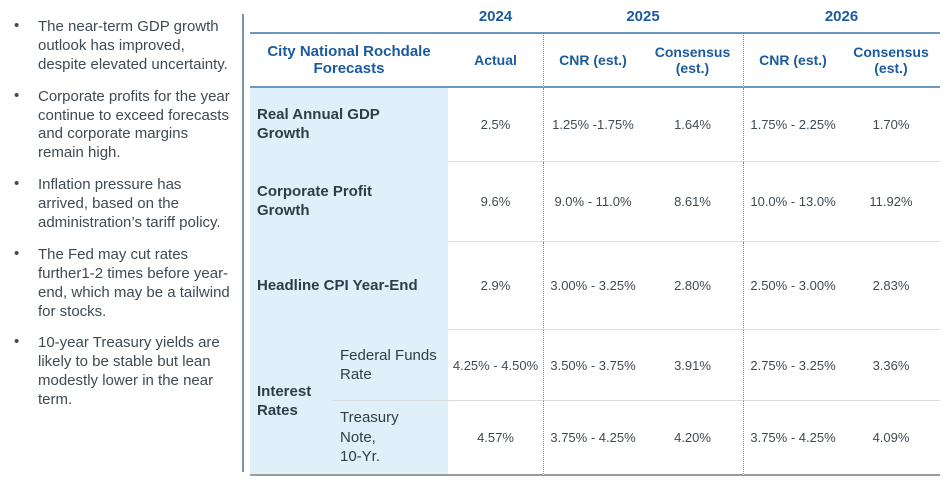  I want to click on year-row-spacer, so click(349, 16).